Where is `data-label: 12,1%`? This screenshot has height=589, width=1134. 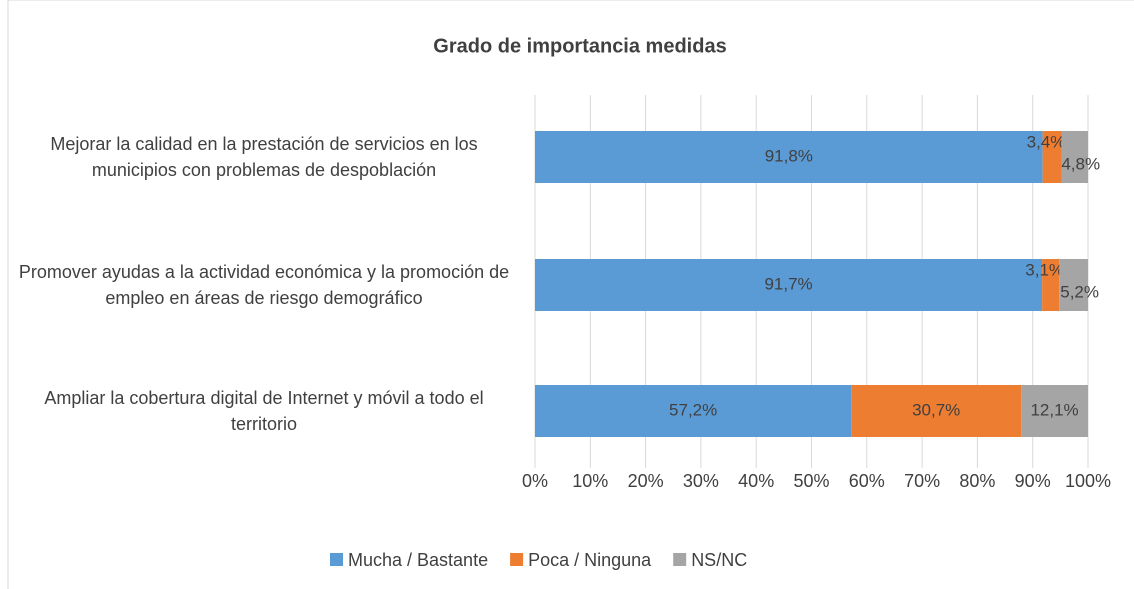 data-label: 12,1% is located at coordinates (1054, 409).